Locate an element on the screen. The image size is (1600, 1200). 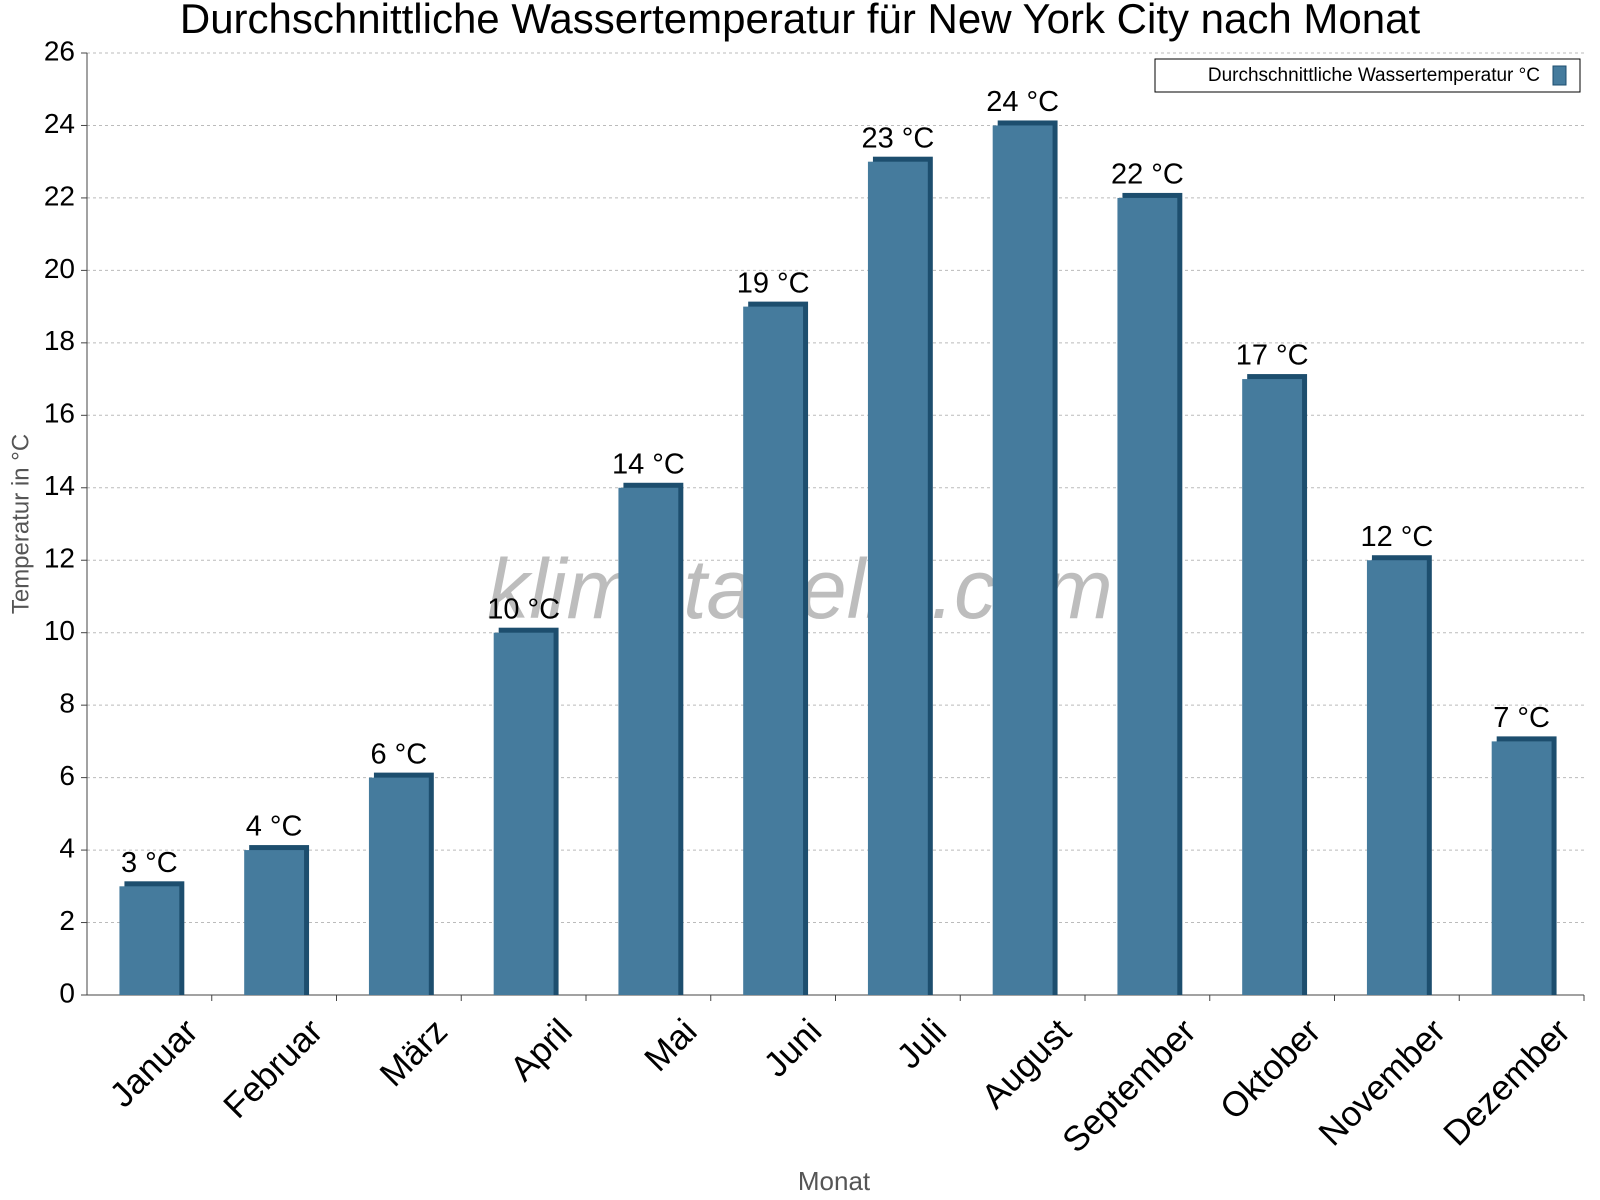
y-tick-label: 4 is located at coordinates (67, 847).